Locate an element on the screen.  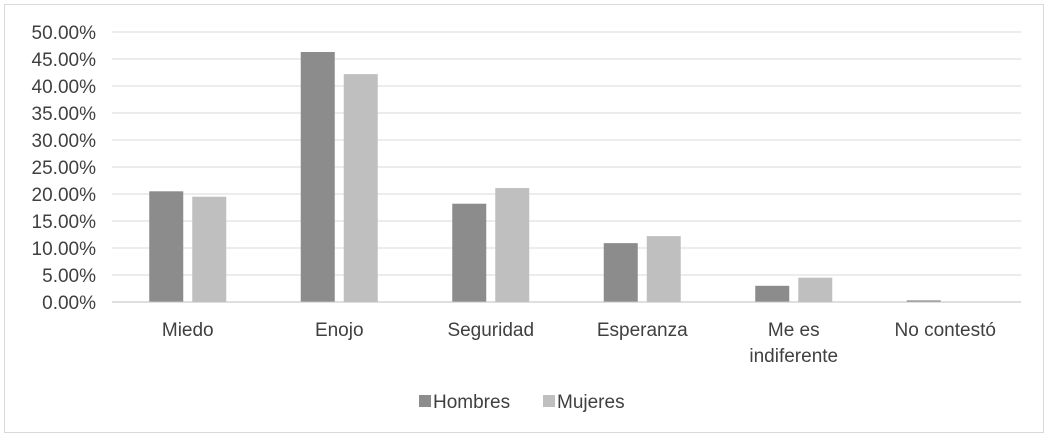
y-tick-label: 10.00% is located at coordinates (64, 249).